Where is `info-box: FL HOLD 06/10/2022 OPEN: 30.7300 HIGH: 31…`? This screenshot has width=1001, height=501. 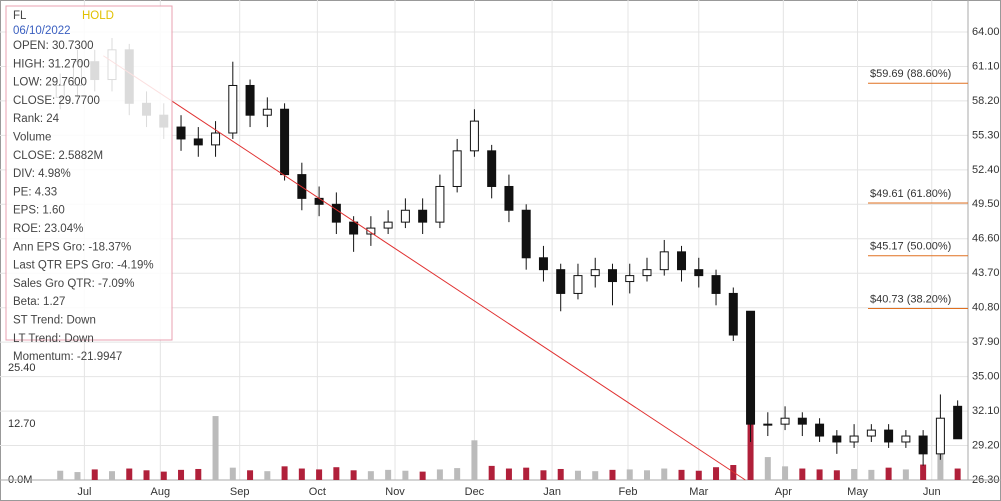 info-box: FL HOLD 06/10/2022 OPEN: 30.7300 HIGH: 31… is located at coordinates (89, 184).